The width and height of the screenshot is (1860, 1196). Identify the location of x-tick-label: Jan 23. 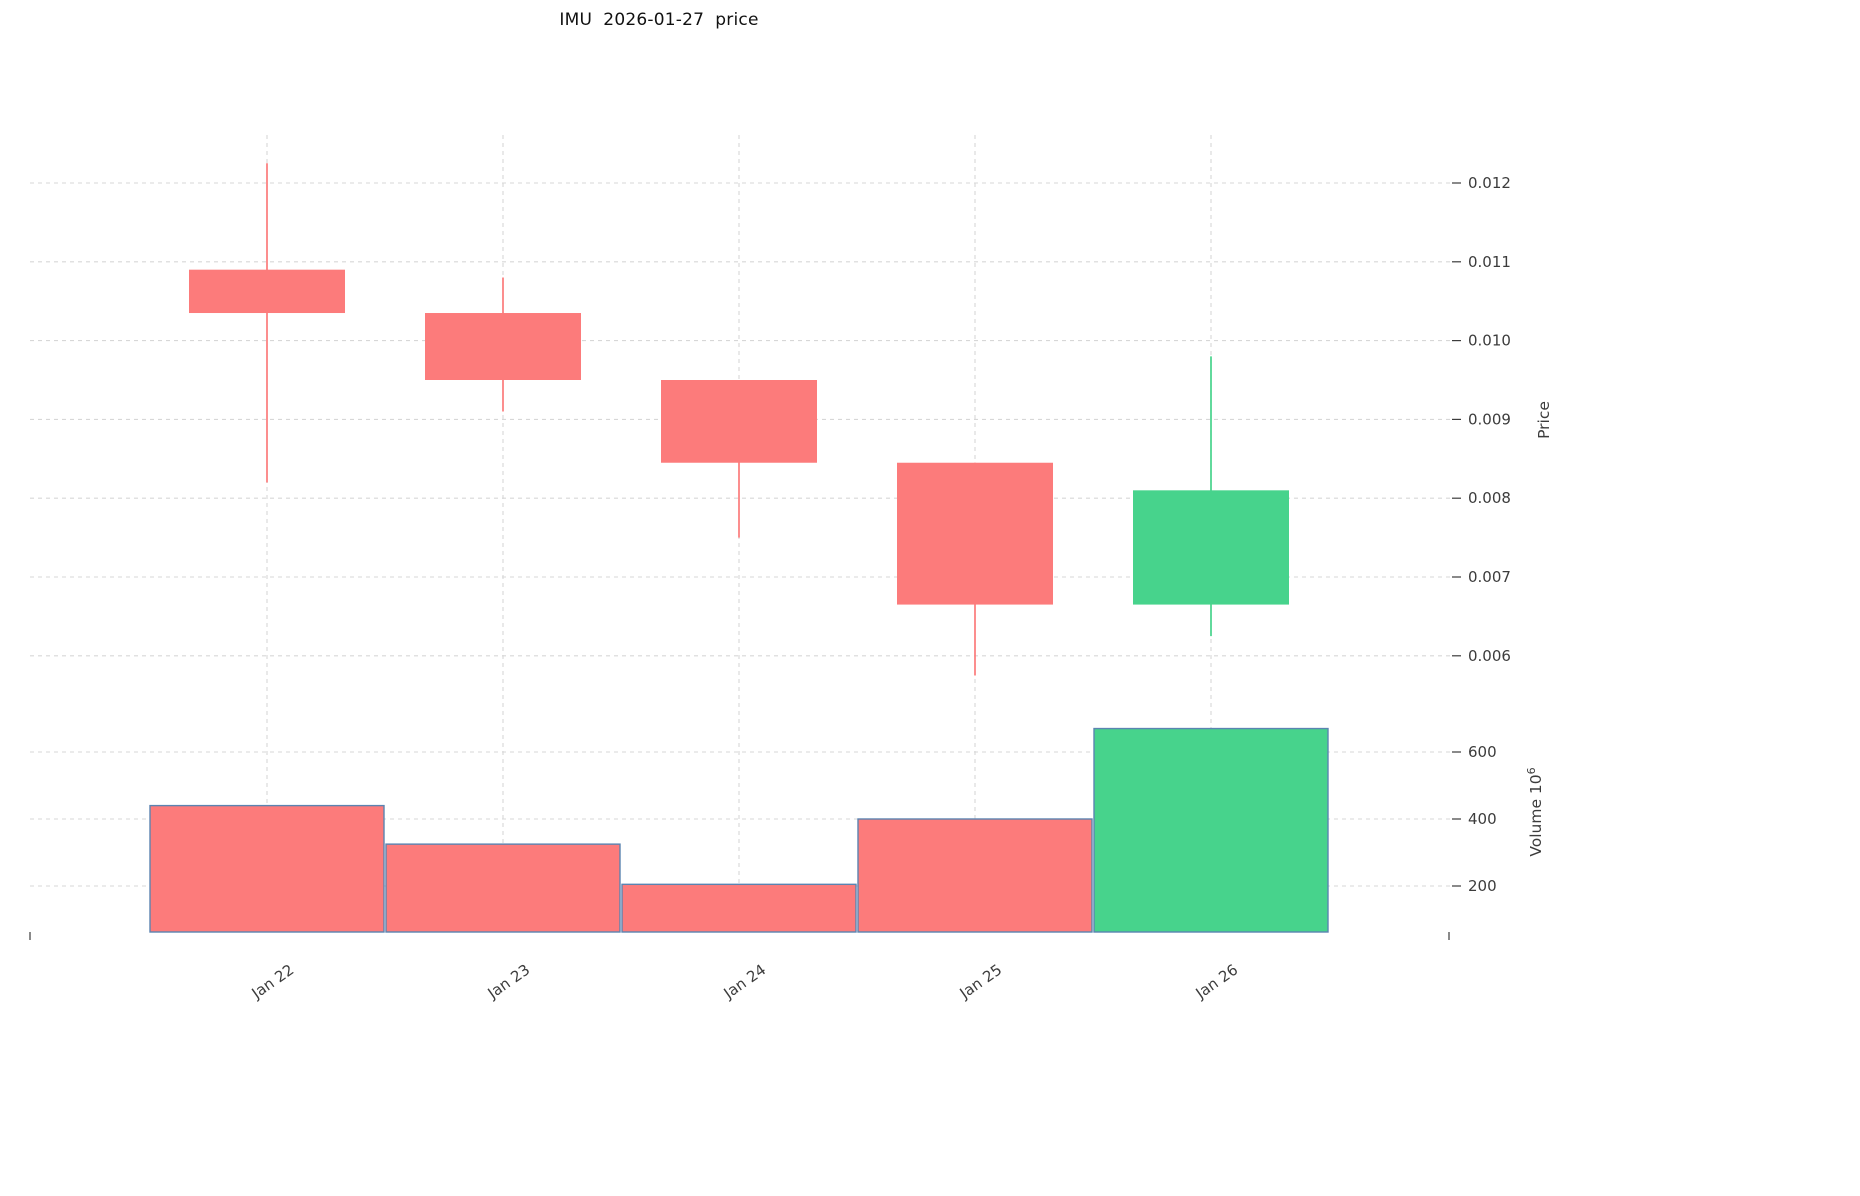
(509, 982).